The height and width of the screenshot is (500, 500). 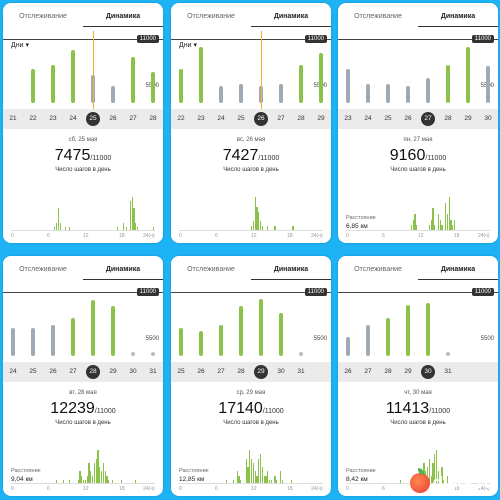 I want to click on date-selector: 26 27 28 29 30 31, so click(x=418, y=372).